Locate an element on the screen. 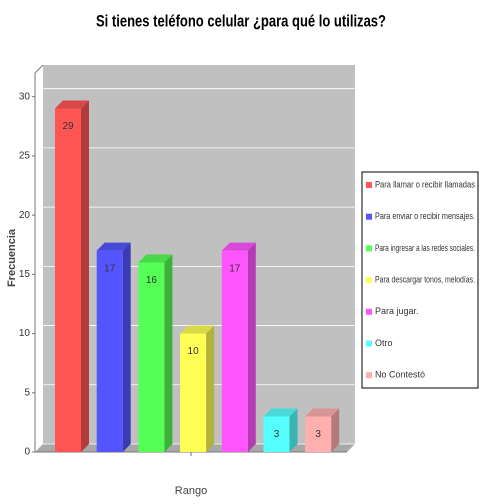 The height and width of the screenshot is (504, 480). y-tick-label: 20 is located at coordinates (25, 215).